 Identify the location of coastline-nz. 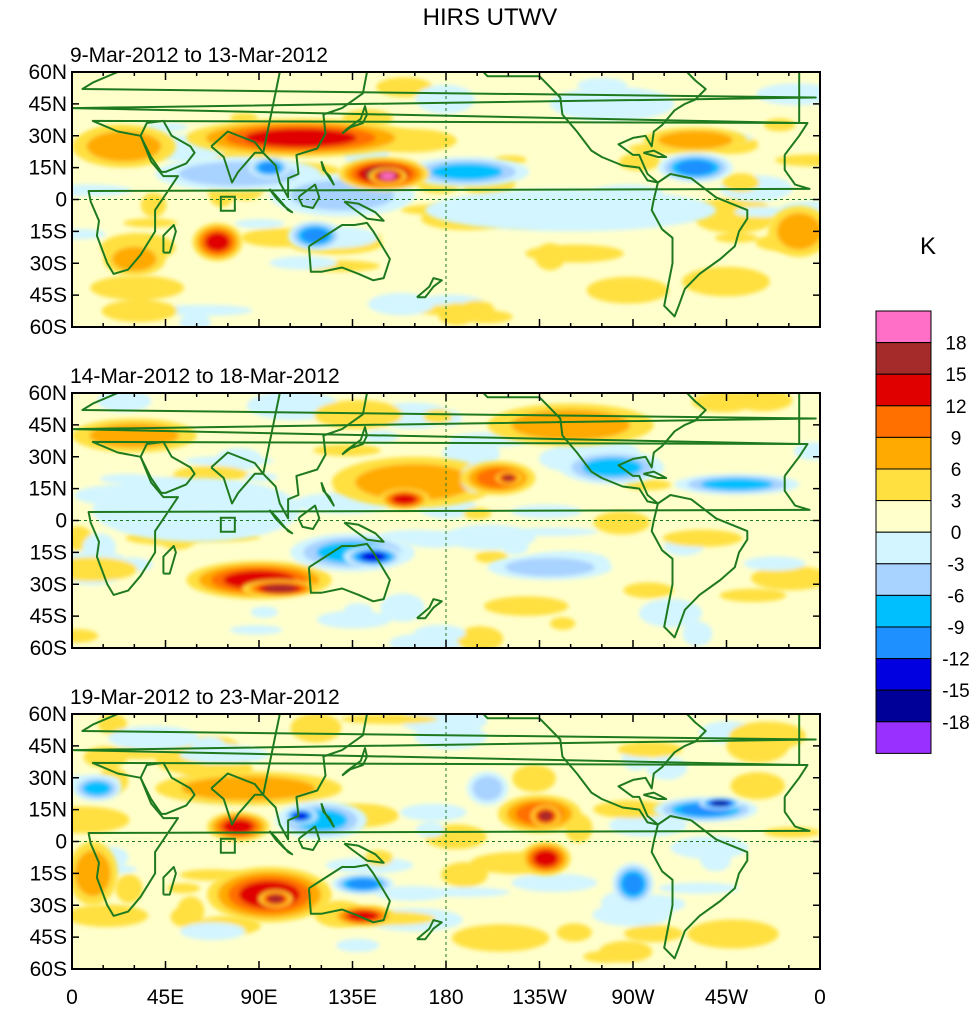
(429, 930).